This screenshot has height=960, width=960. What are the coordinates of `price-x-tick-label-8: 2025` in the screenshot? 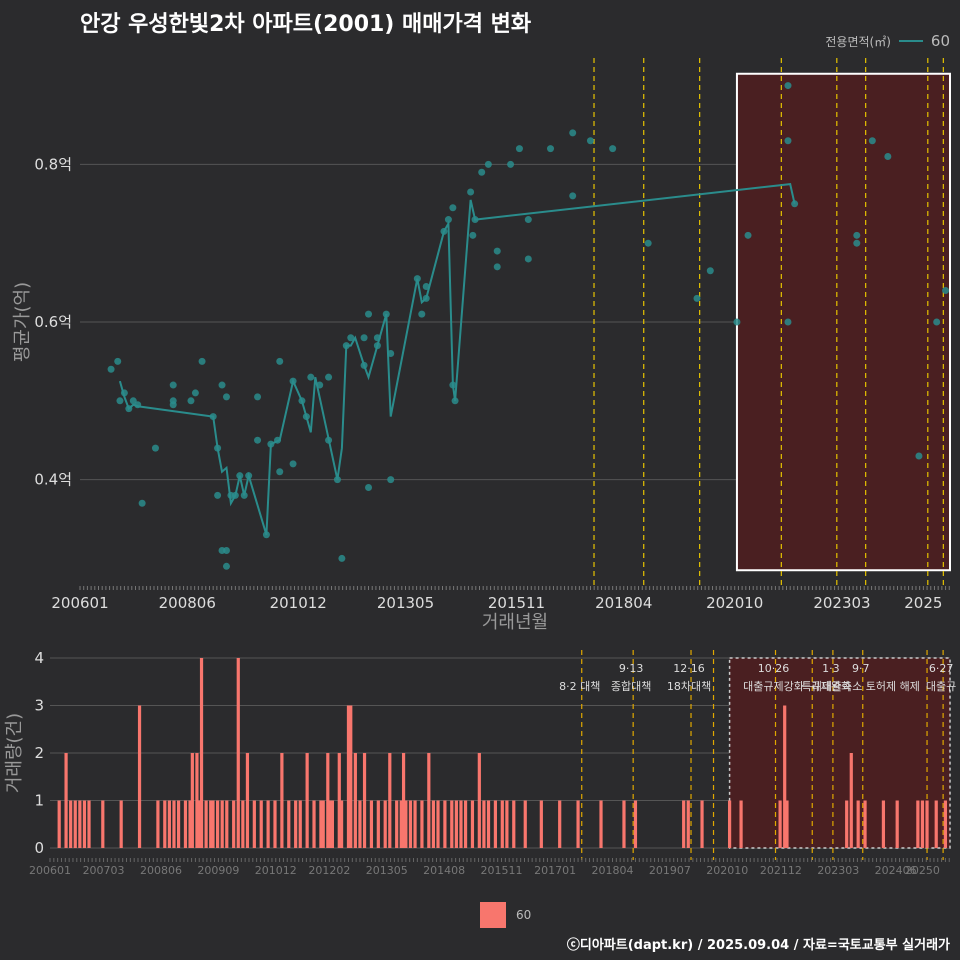 It's located at (923, 603).